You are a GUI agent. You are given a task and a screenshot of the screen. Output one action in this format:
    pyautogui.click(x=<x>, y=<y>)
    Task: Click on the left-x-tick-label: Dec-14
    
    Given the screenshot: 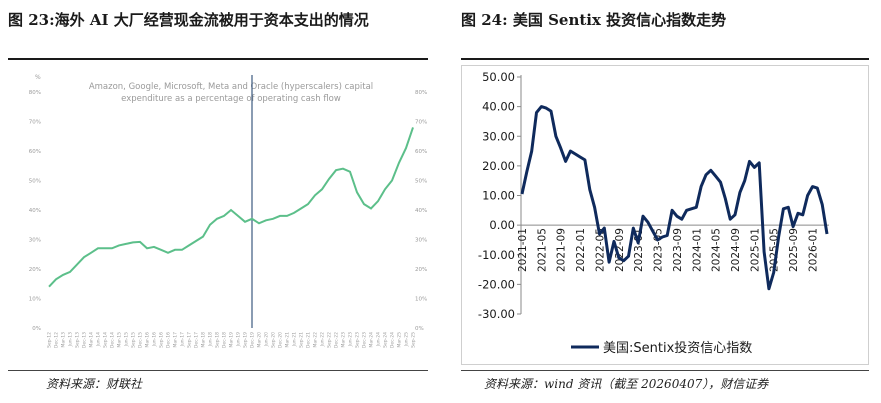 What is the action you would take?
    pyautogui.click(x=113, y=340)
    